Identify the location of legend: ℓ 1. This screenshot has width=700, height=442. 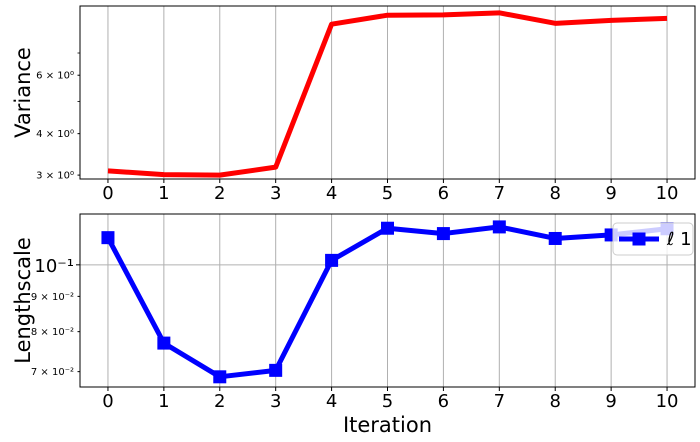
(653, 239).